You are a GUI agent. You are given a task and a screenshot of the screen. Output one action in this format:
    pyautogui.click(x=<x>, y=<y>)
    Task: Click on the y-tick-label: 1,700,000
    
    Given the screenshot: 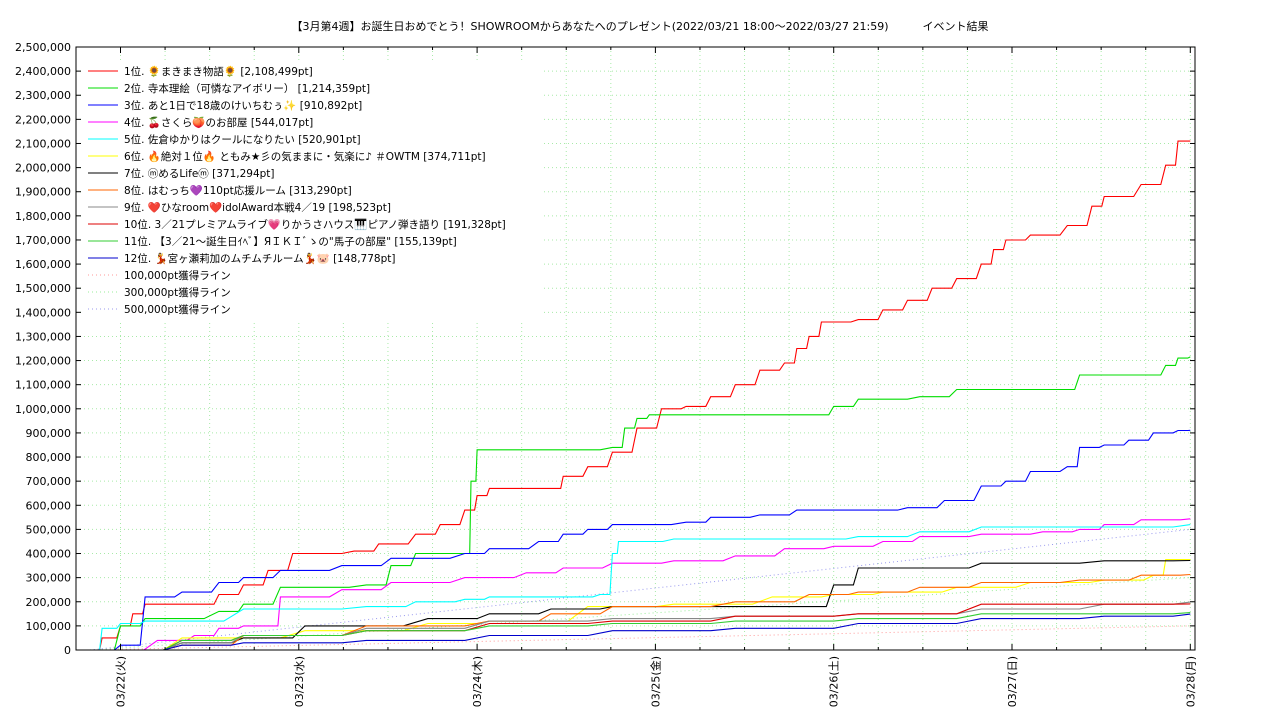 What is the action you would take?
    pyautogui.click(x=43, y=240)
    